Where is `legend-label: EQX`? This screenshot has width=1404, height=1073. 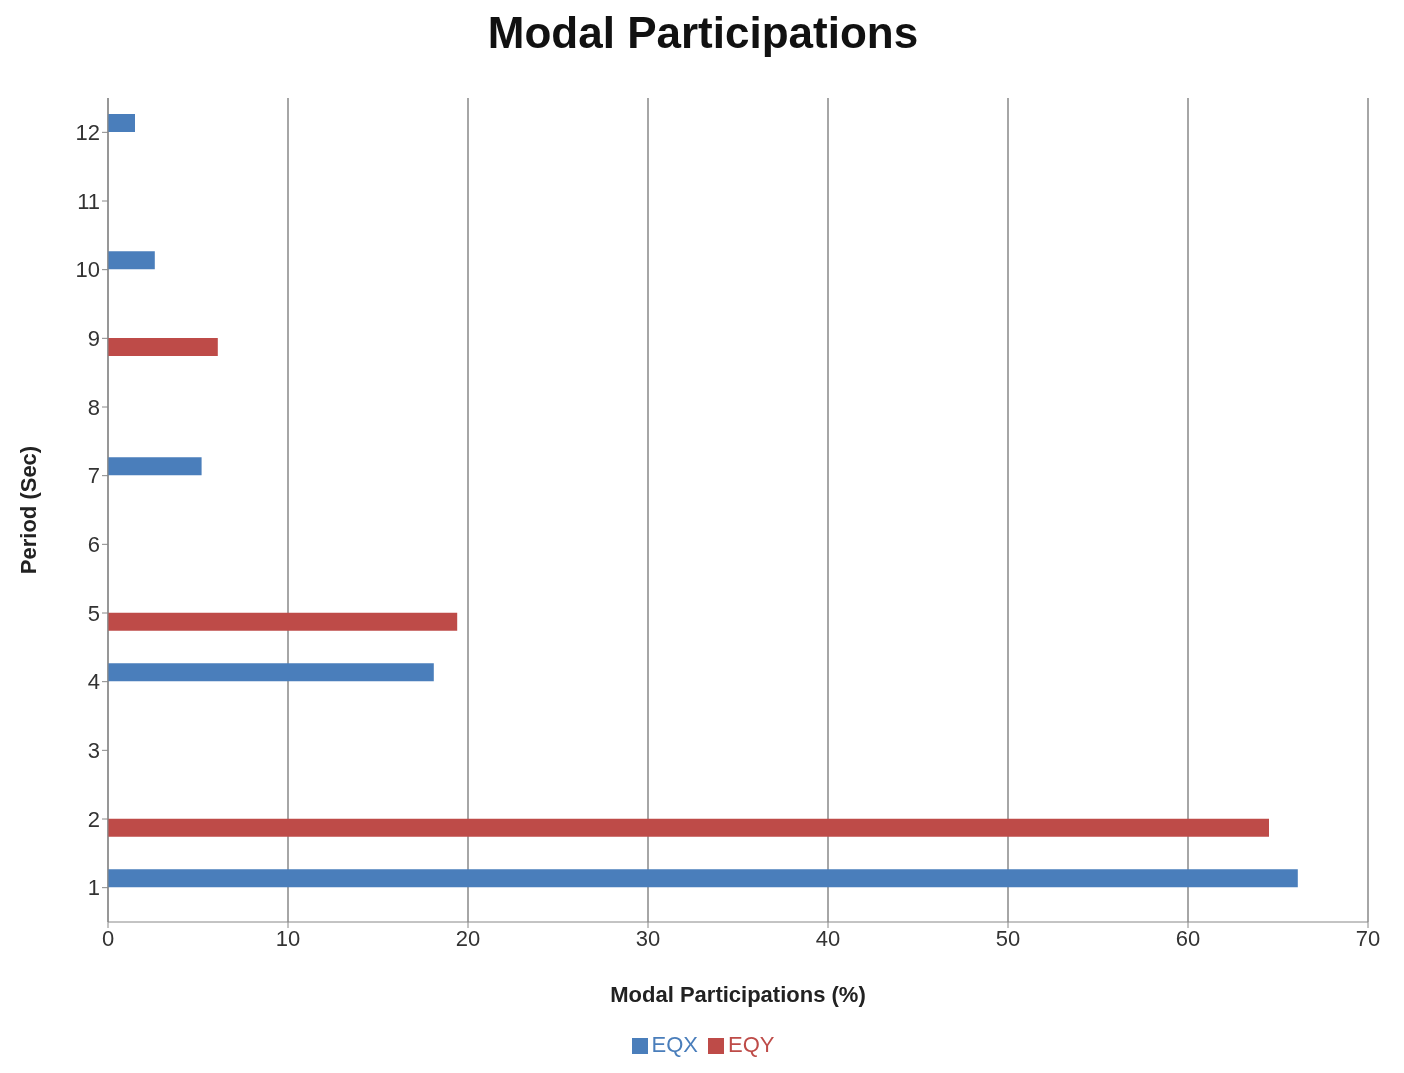
legend-label: EQX is located at coordinates (674, 1044).